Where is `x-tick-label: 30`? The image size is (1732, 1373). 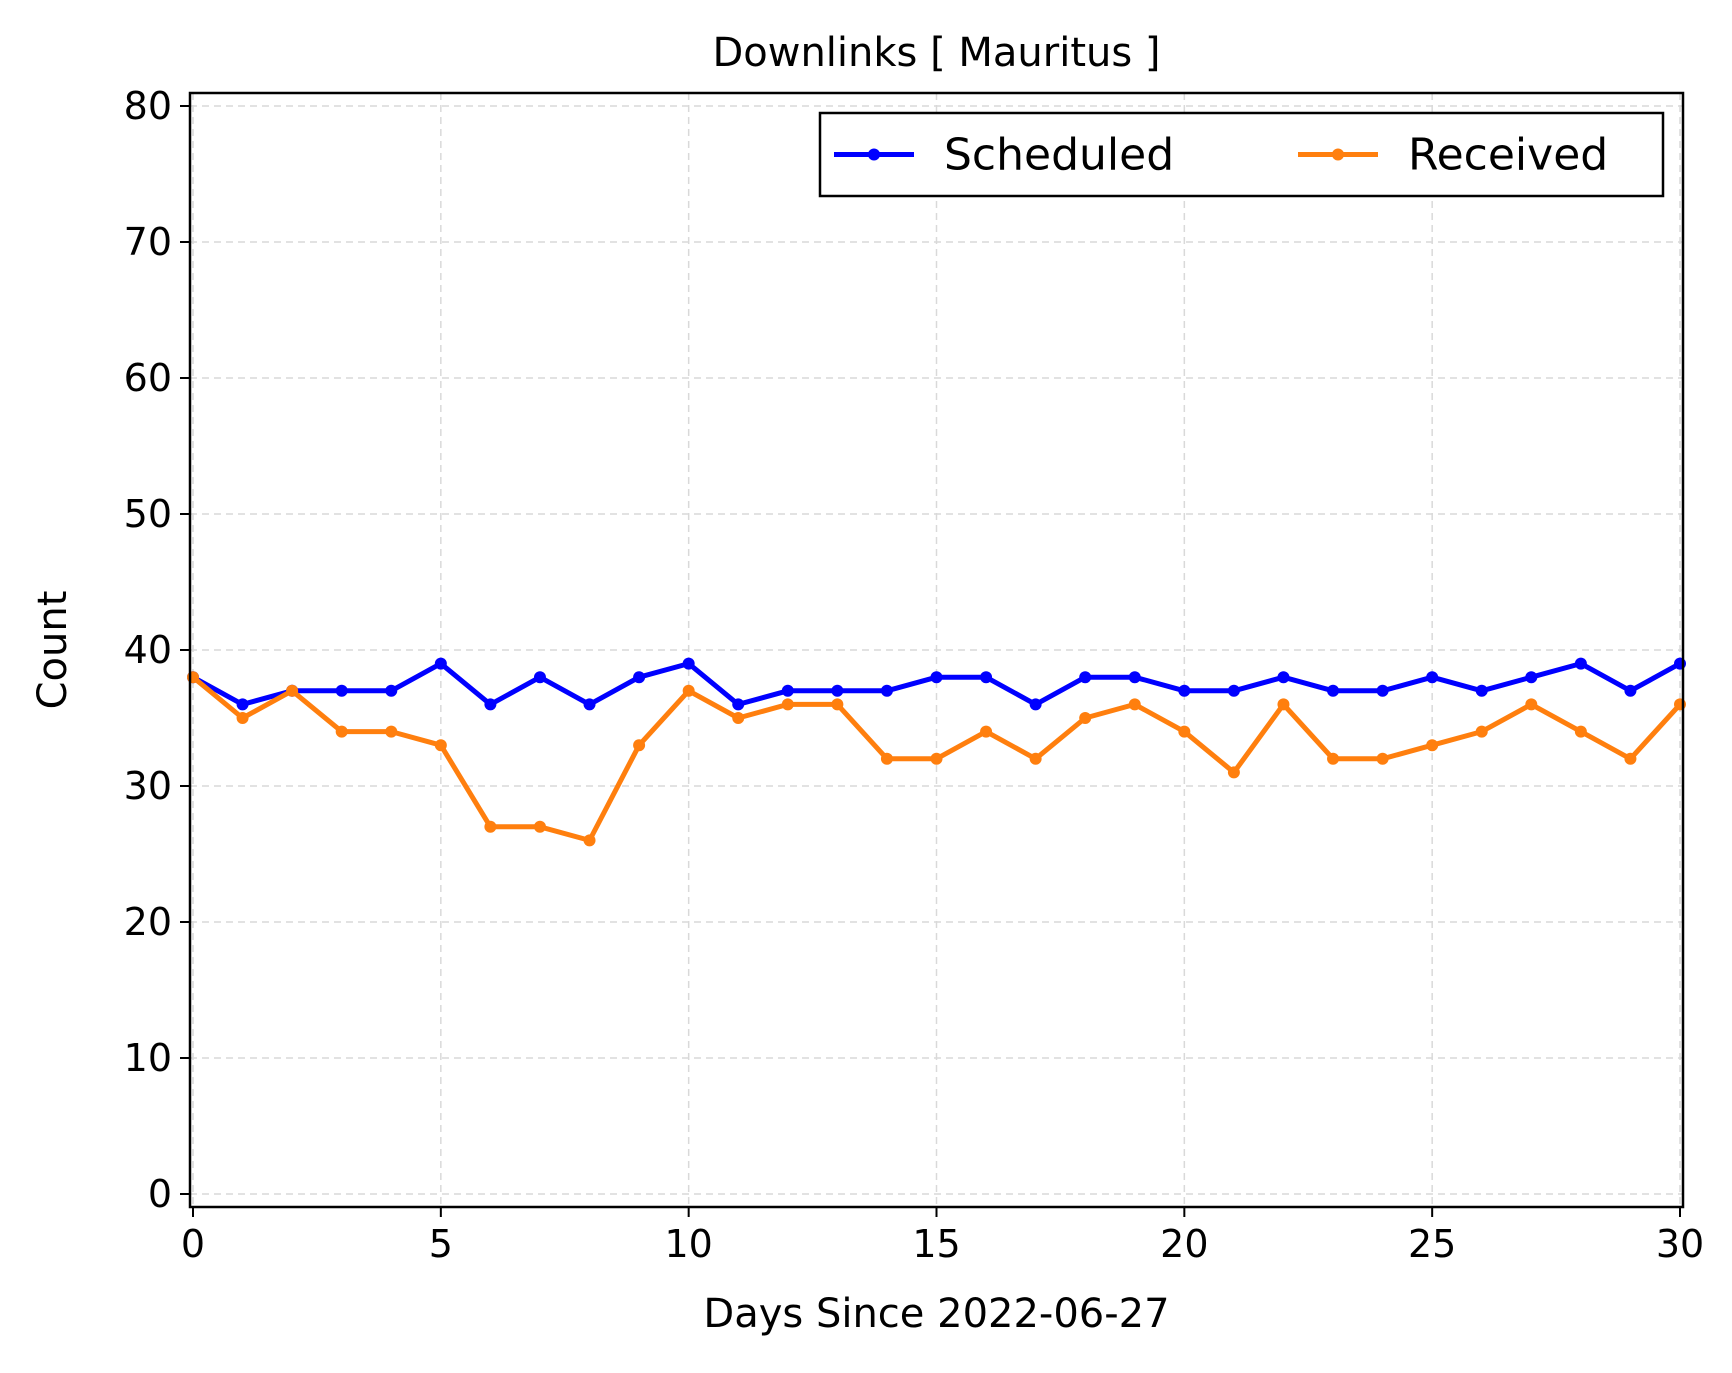
x-tick-label: 30 is located at coordinates (1680, 1244).